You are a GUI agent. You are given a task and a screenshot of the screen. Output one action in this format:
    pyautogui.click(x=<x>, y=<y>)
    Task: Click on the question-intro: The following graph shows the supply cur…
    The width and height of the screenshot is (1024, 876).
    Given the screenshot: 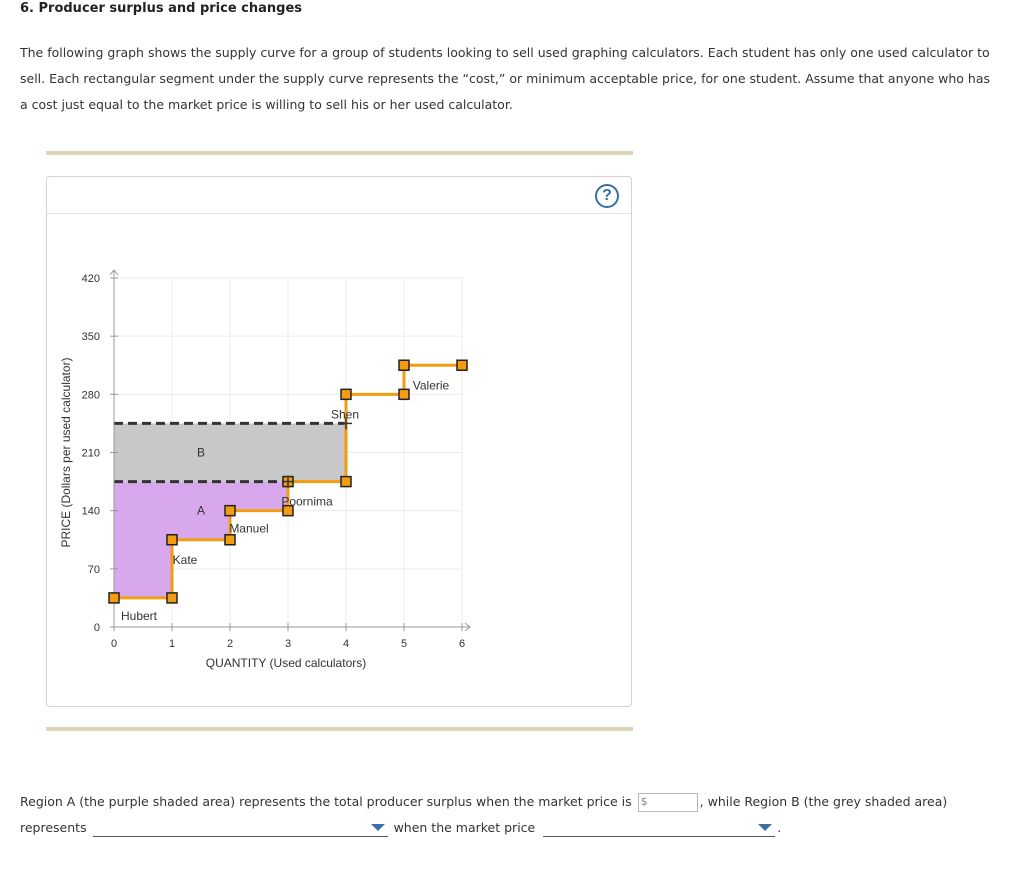 What is the action you would take?
    pyautogui.click(x=505, y=78)
    